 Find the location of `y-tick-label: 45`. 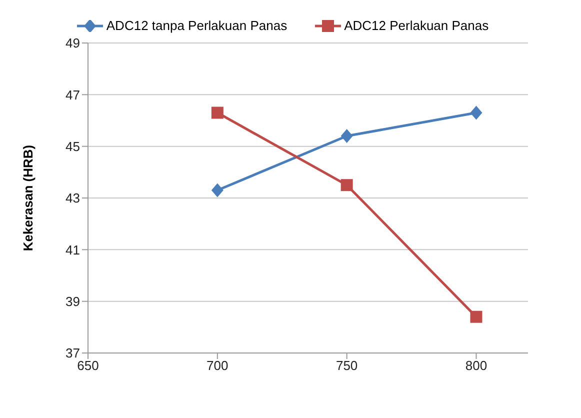

y-tick-label: 45 is located at coordinates (73, 146).